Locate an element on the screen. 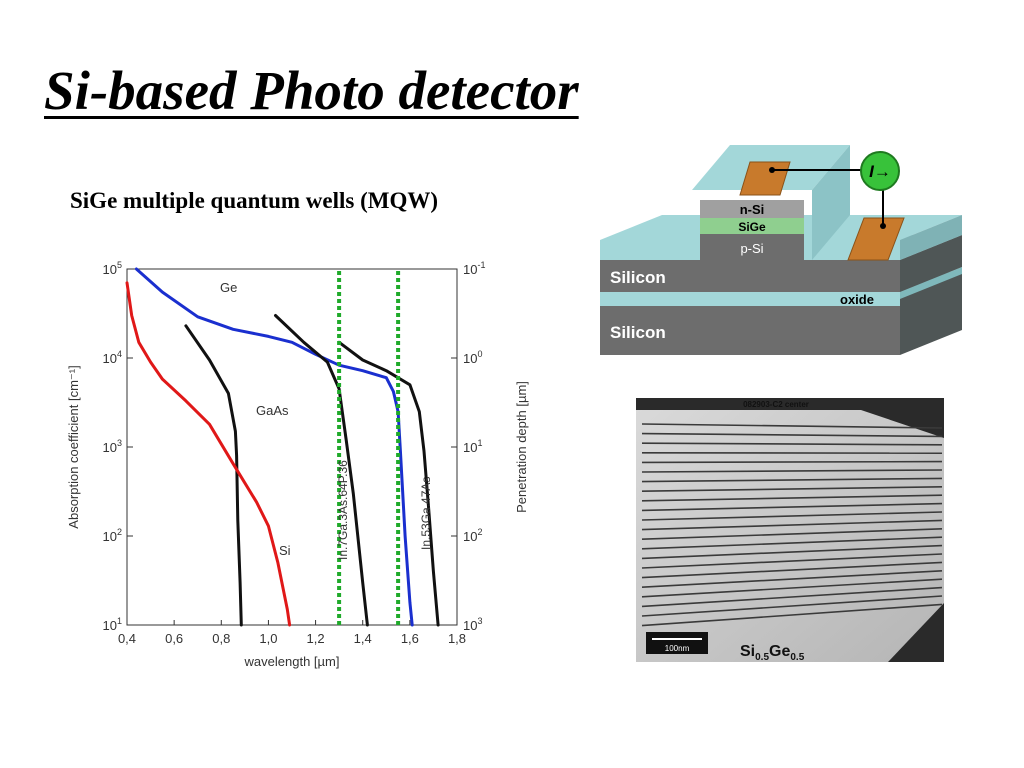  x-axis-label: wavelength [µm] is located at coordinates (292, 661).